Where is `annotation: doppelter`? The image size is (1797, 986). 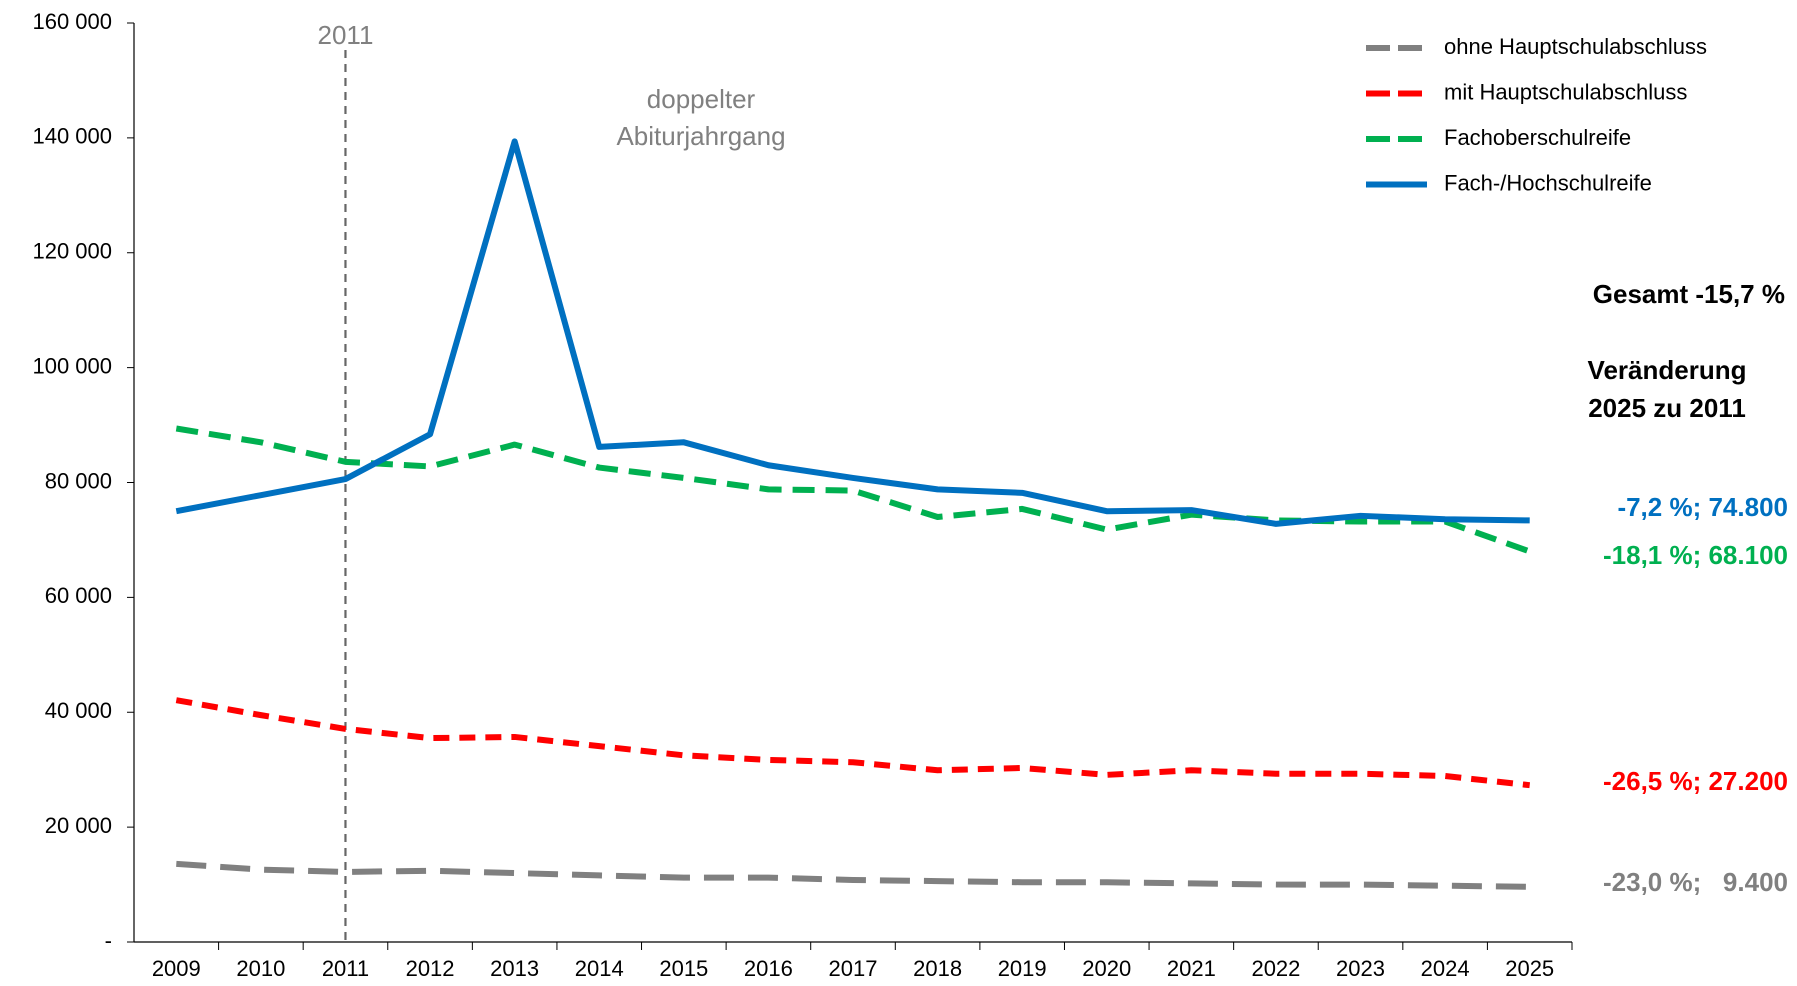
annotation: doppelter is located at coordinates (701, 99).